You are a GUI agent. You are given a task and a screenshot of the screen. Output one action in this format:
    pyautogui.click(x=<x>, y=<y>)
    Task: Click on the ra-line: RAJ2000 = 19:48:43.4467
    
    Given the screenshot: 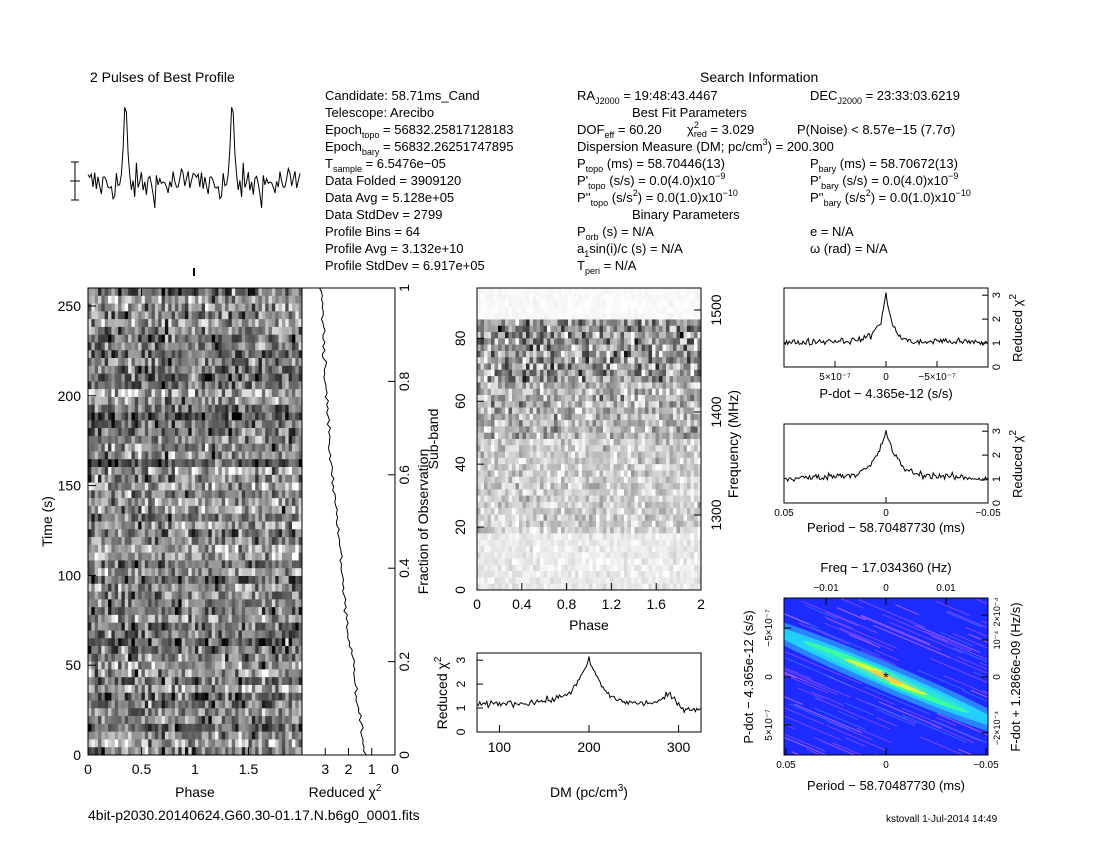 What is the action you would take?
    pyautogui.click(x=647, y=97)
    